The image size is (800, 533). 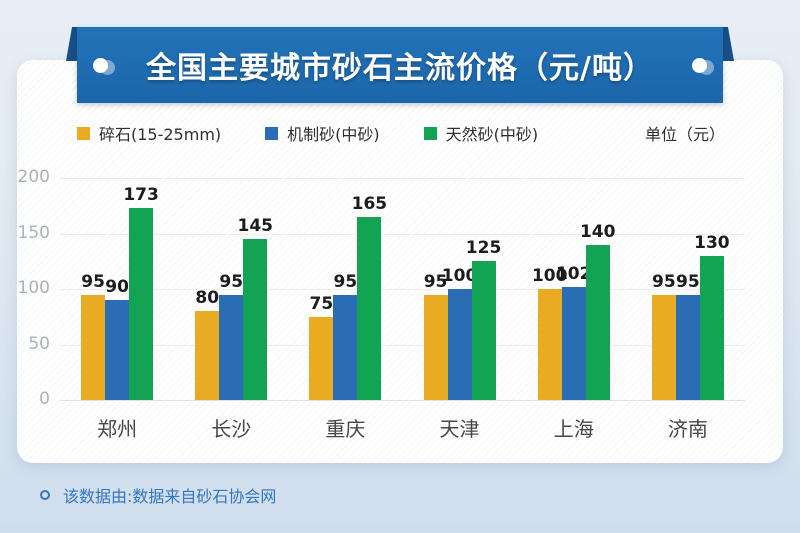 I want to click on bar-group-郑州: 95 90 173, so click(x=120, y=289).